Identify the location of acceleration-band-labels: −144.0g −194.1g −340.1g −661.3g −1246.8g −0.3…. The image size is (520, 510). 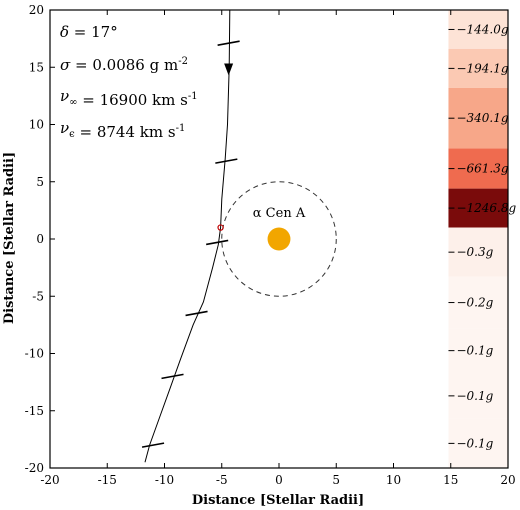
(482, 236).